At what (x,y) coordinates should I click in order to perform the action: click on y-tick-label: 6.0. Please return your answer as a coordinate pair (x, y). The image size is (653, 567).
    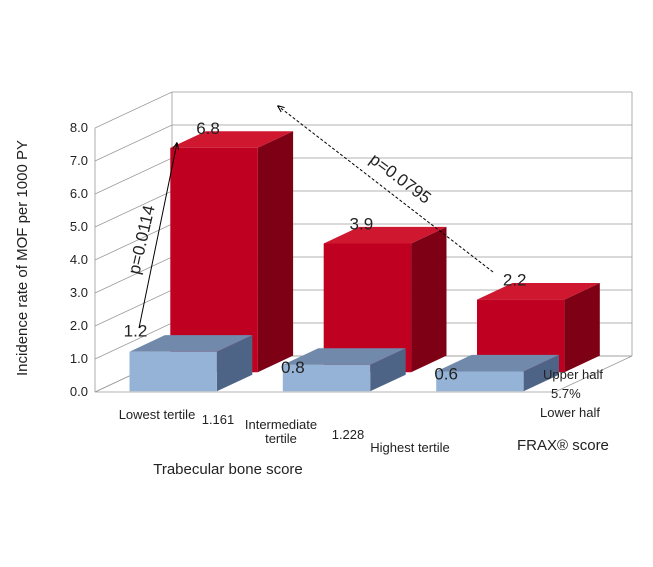
    Looking at the image, I should click on (79, 193).